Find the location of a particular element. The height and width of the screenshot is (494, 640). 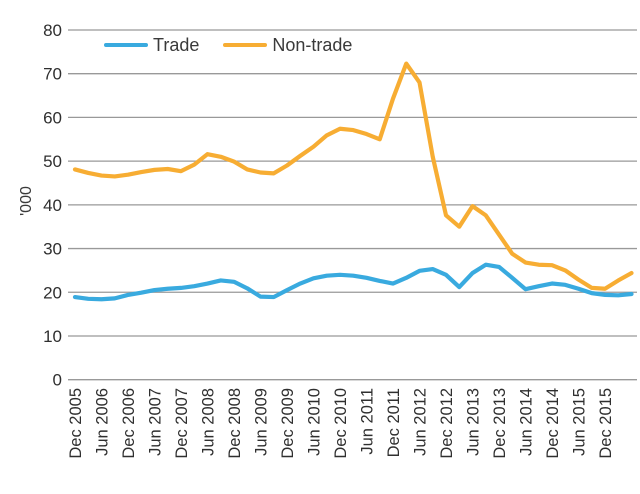

legend-label-trade: Trade is located at coordinates (176, 45).